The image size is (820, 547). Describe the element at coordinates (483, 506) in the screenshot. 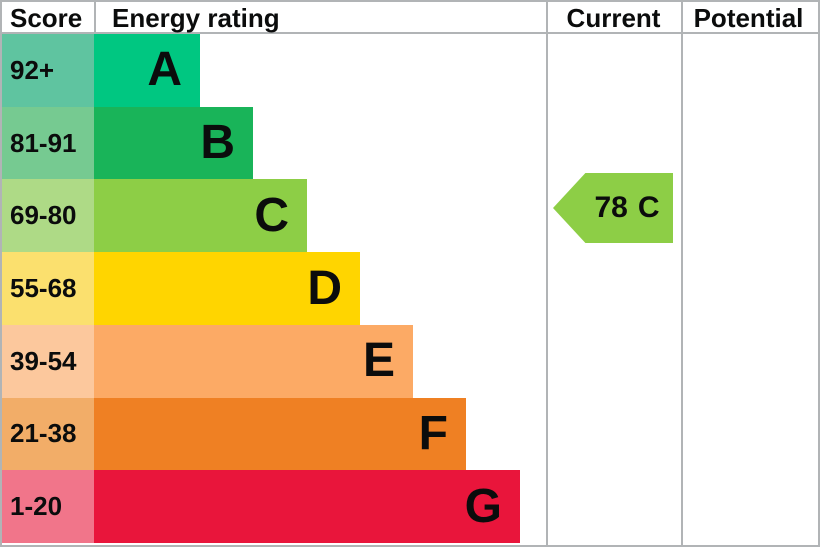

I see `band-letter-g: G` at that location.